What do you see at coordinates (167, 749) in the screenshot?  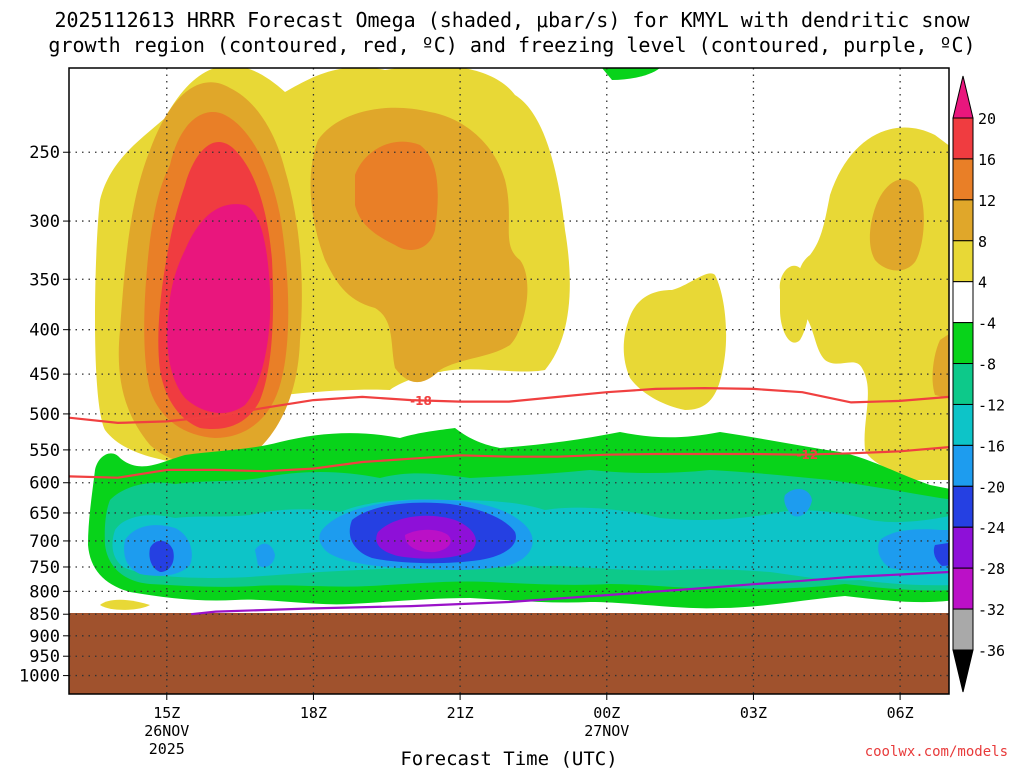 I see `x-tick-year-label: 2025` at bounding box center [167, 749].